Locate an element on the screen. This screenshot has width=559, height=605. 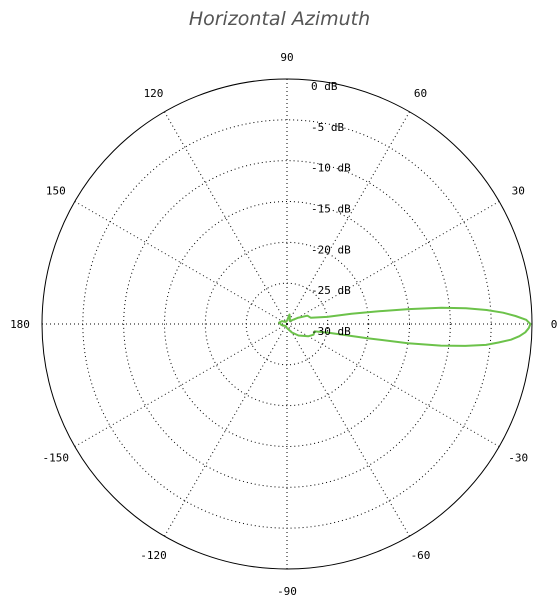
angle-tick-label: 150 is located at coordinates (56, 191).